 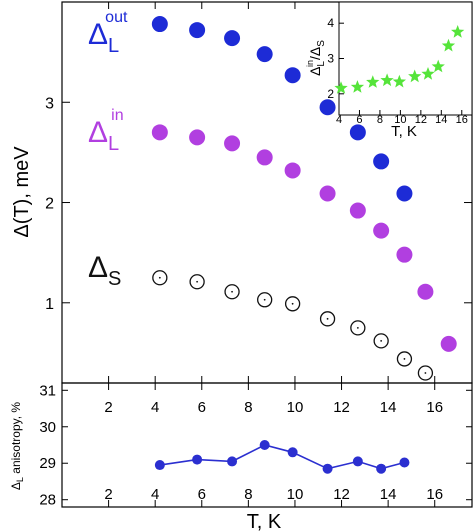 I want to click on bottom-xtick-top-label-2: 6, so click(x=202, y=407).